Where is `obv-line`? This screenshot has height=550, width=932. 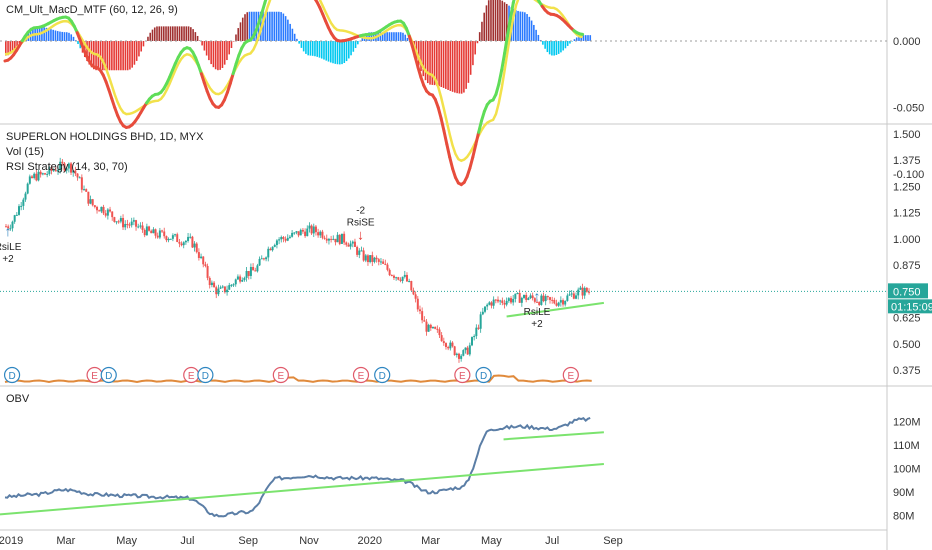 obv-line is located at coordinates (297, 467).